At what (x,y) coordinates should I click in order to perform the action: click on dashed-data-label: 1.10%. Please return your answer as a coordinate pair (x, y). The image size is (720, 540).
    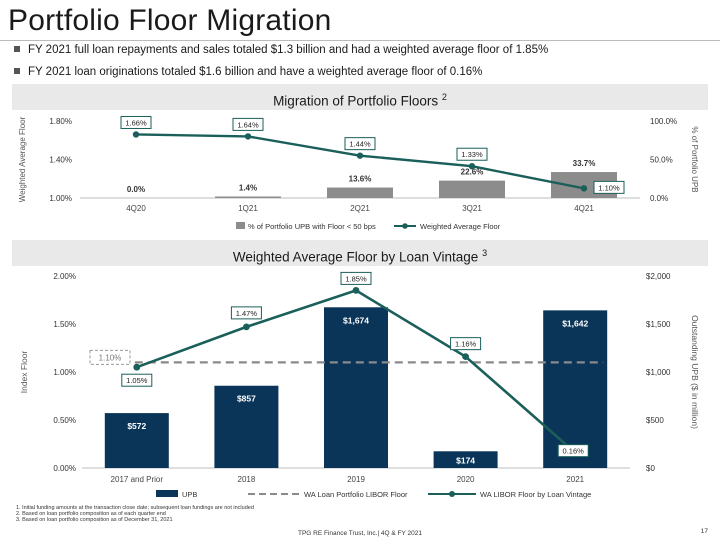
    Looking at the image, I should click on (110, 357).